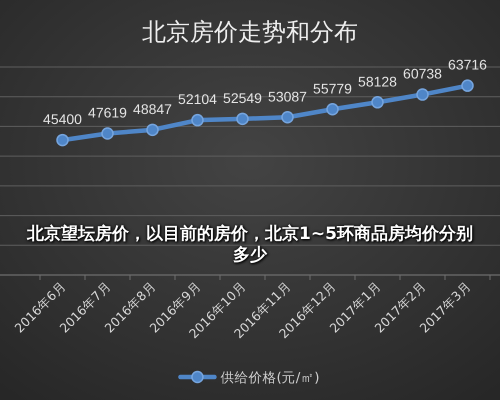 This screenshot has height=400, width=500. I want to click on data-label: 53087, so click(288, 96).